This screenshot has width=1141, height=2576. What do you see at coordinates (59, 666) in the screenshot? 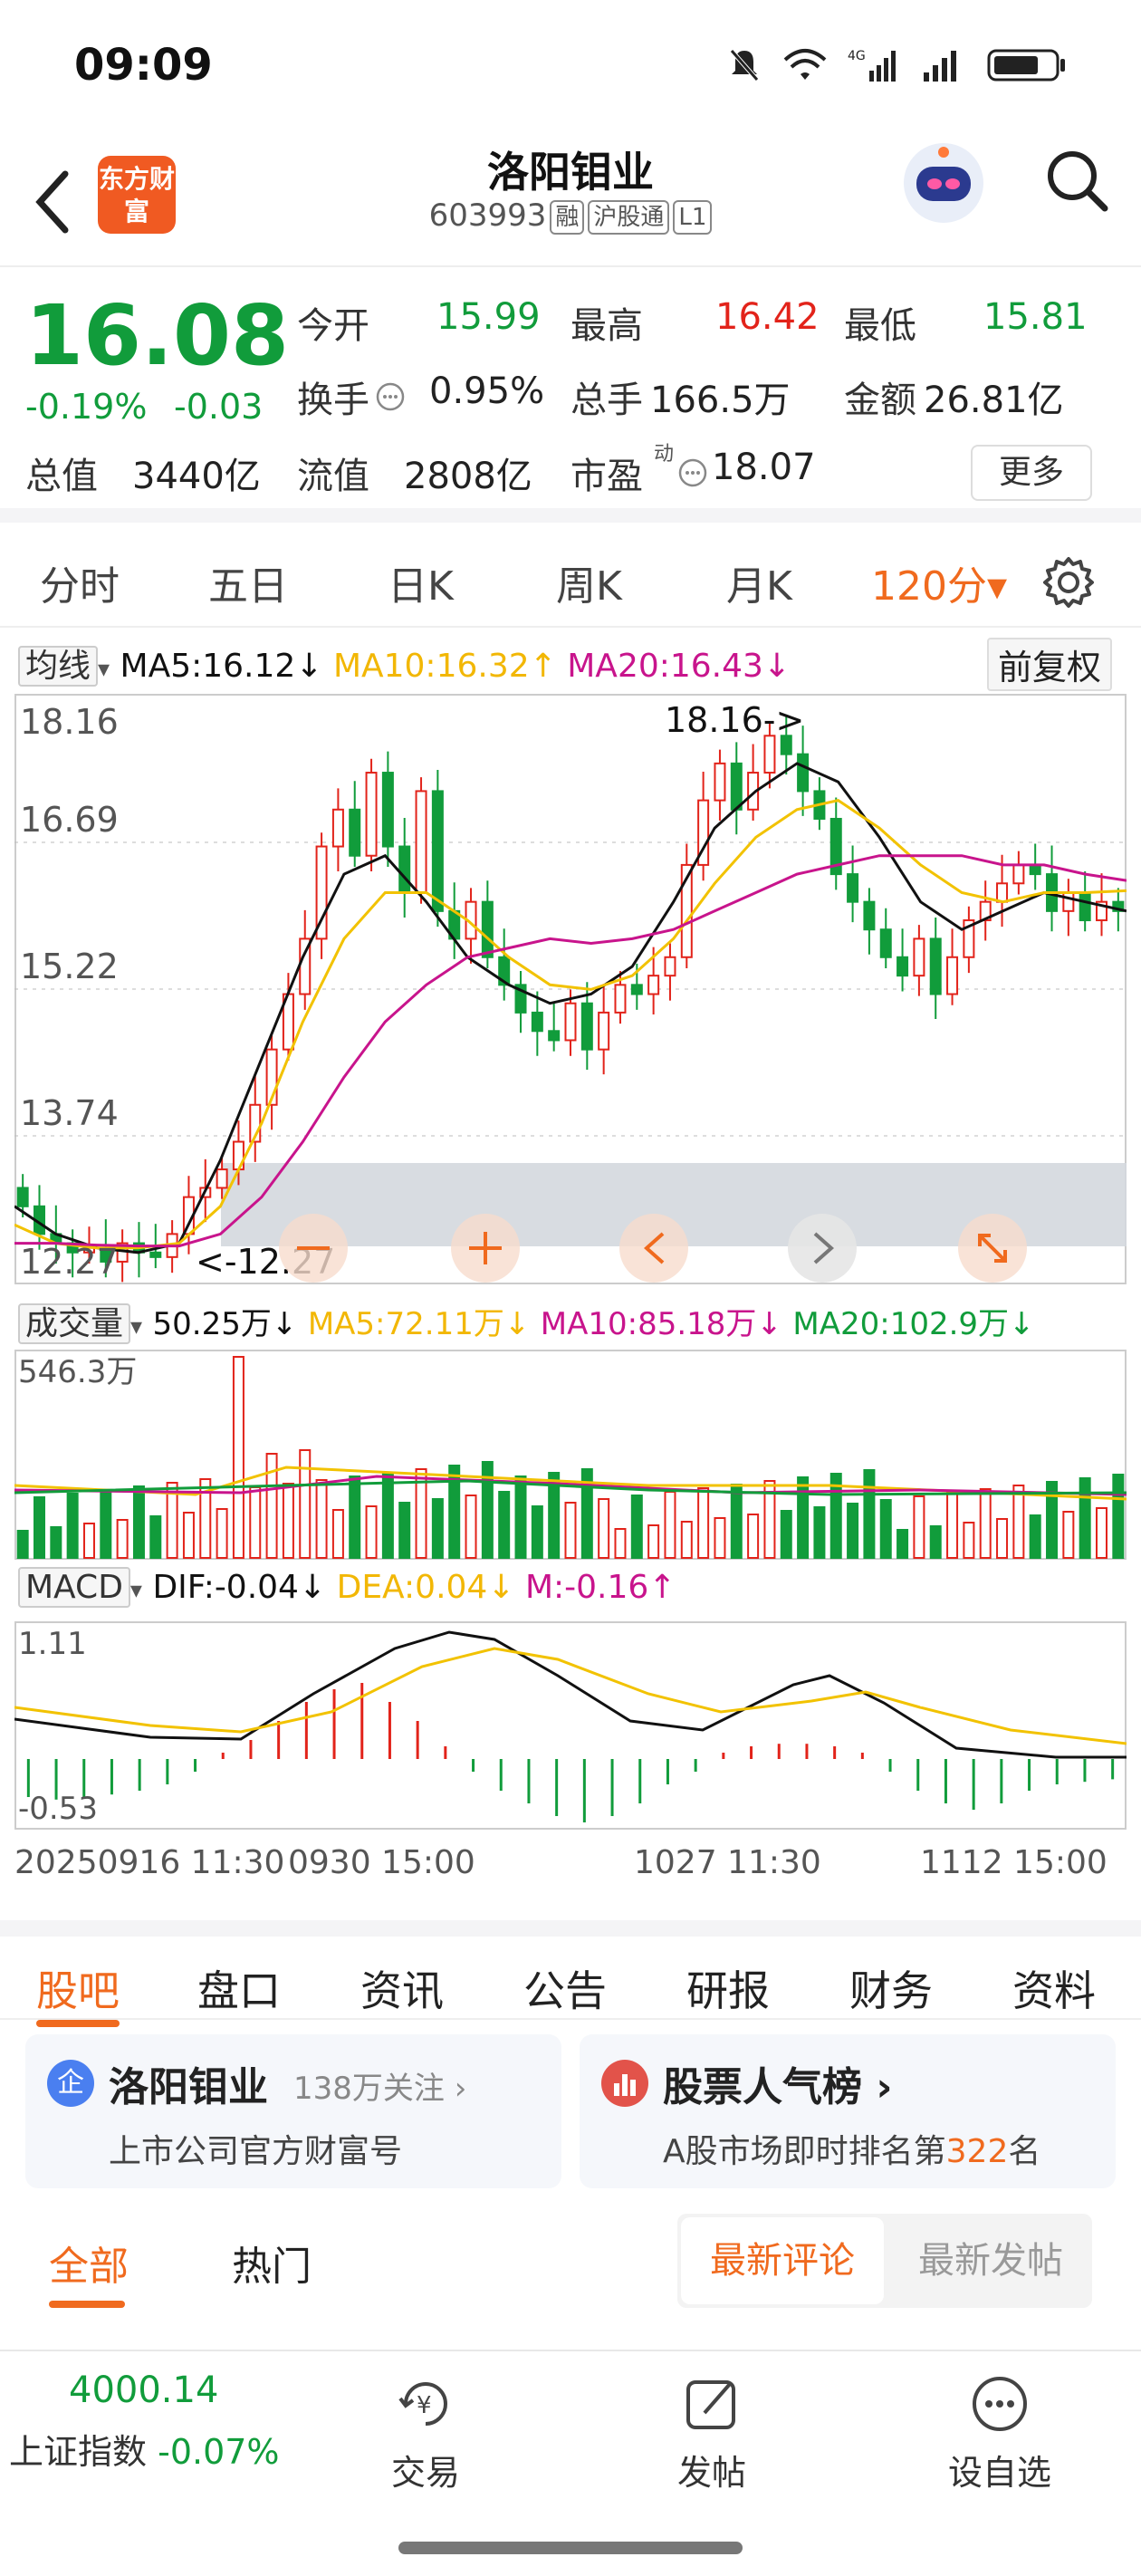
I see `ma-selector: 均线` at bounding box center [59, 666].